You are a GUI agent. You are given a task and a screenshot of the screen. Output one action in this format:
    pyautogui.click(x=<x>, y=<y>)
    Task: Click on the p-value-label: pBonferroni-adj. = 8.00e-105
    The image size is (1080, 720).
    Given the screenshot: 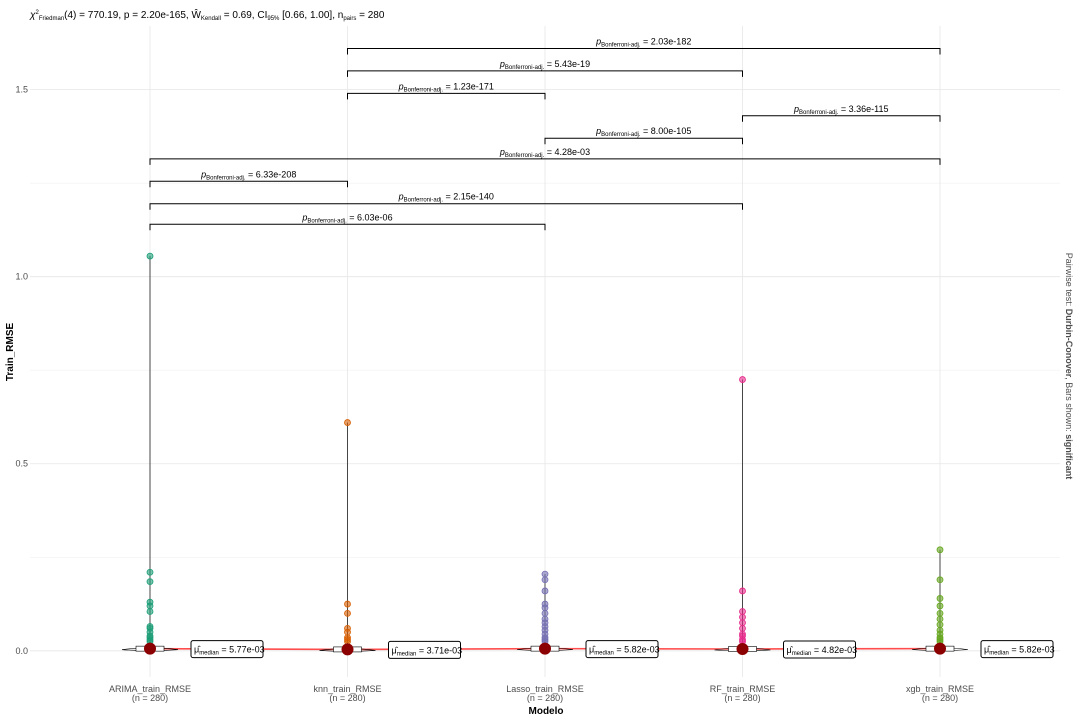 What is the action you would take?
    pyautogui.click(x=643, y=132)
    